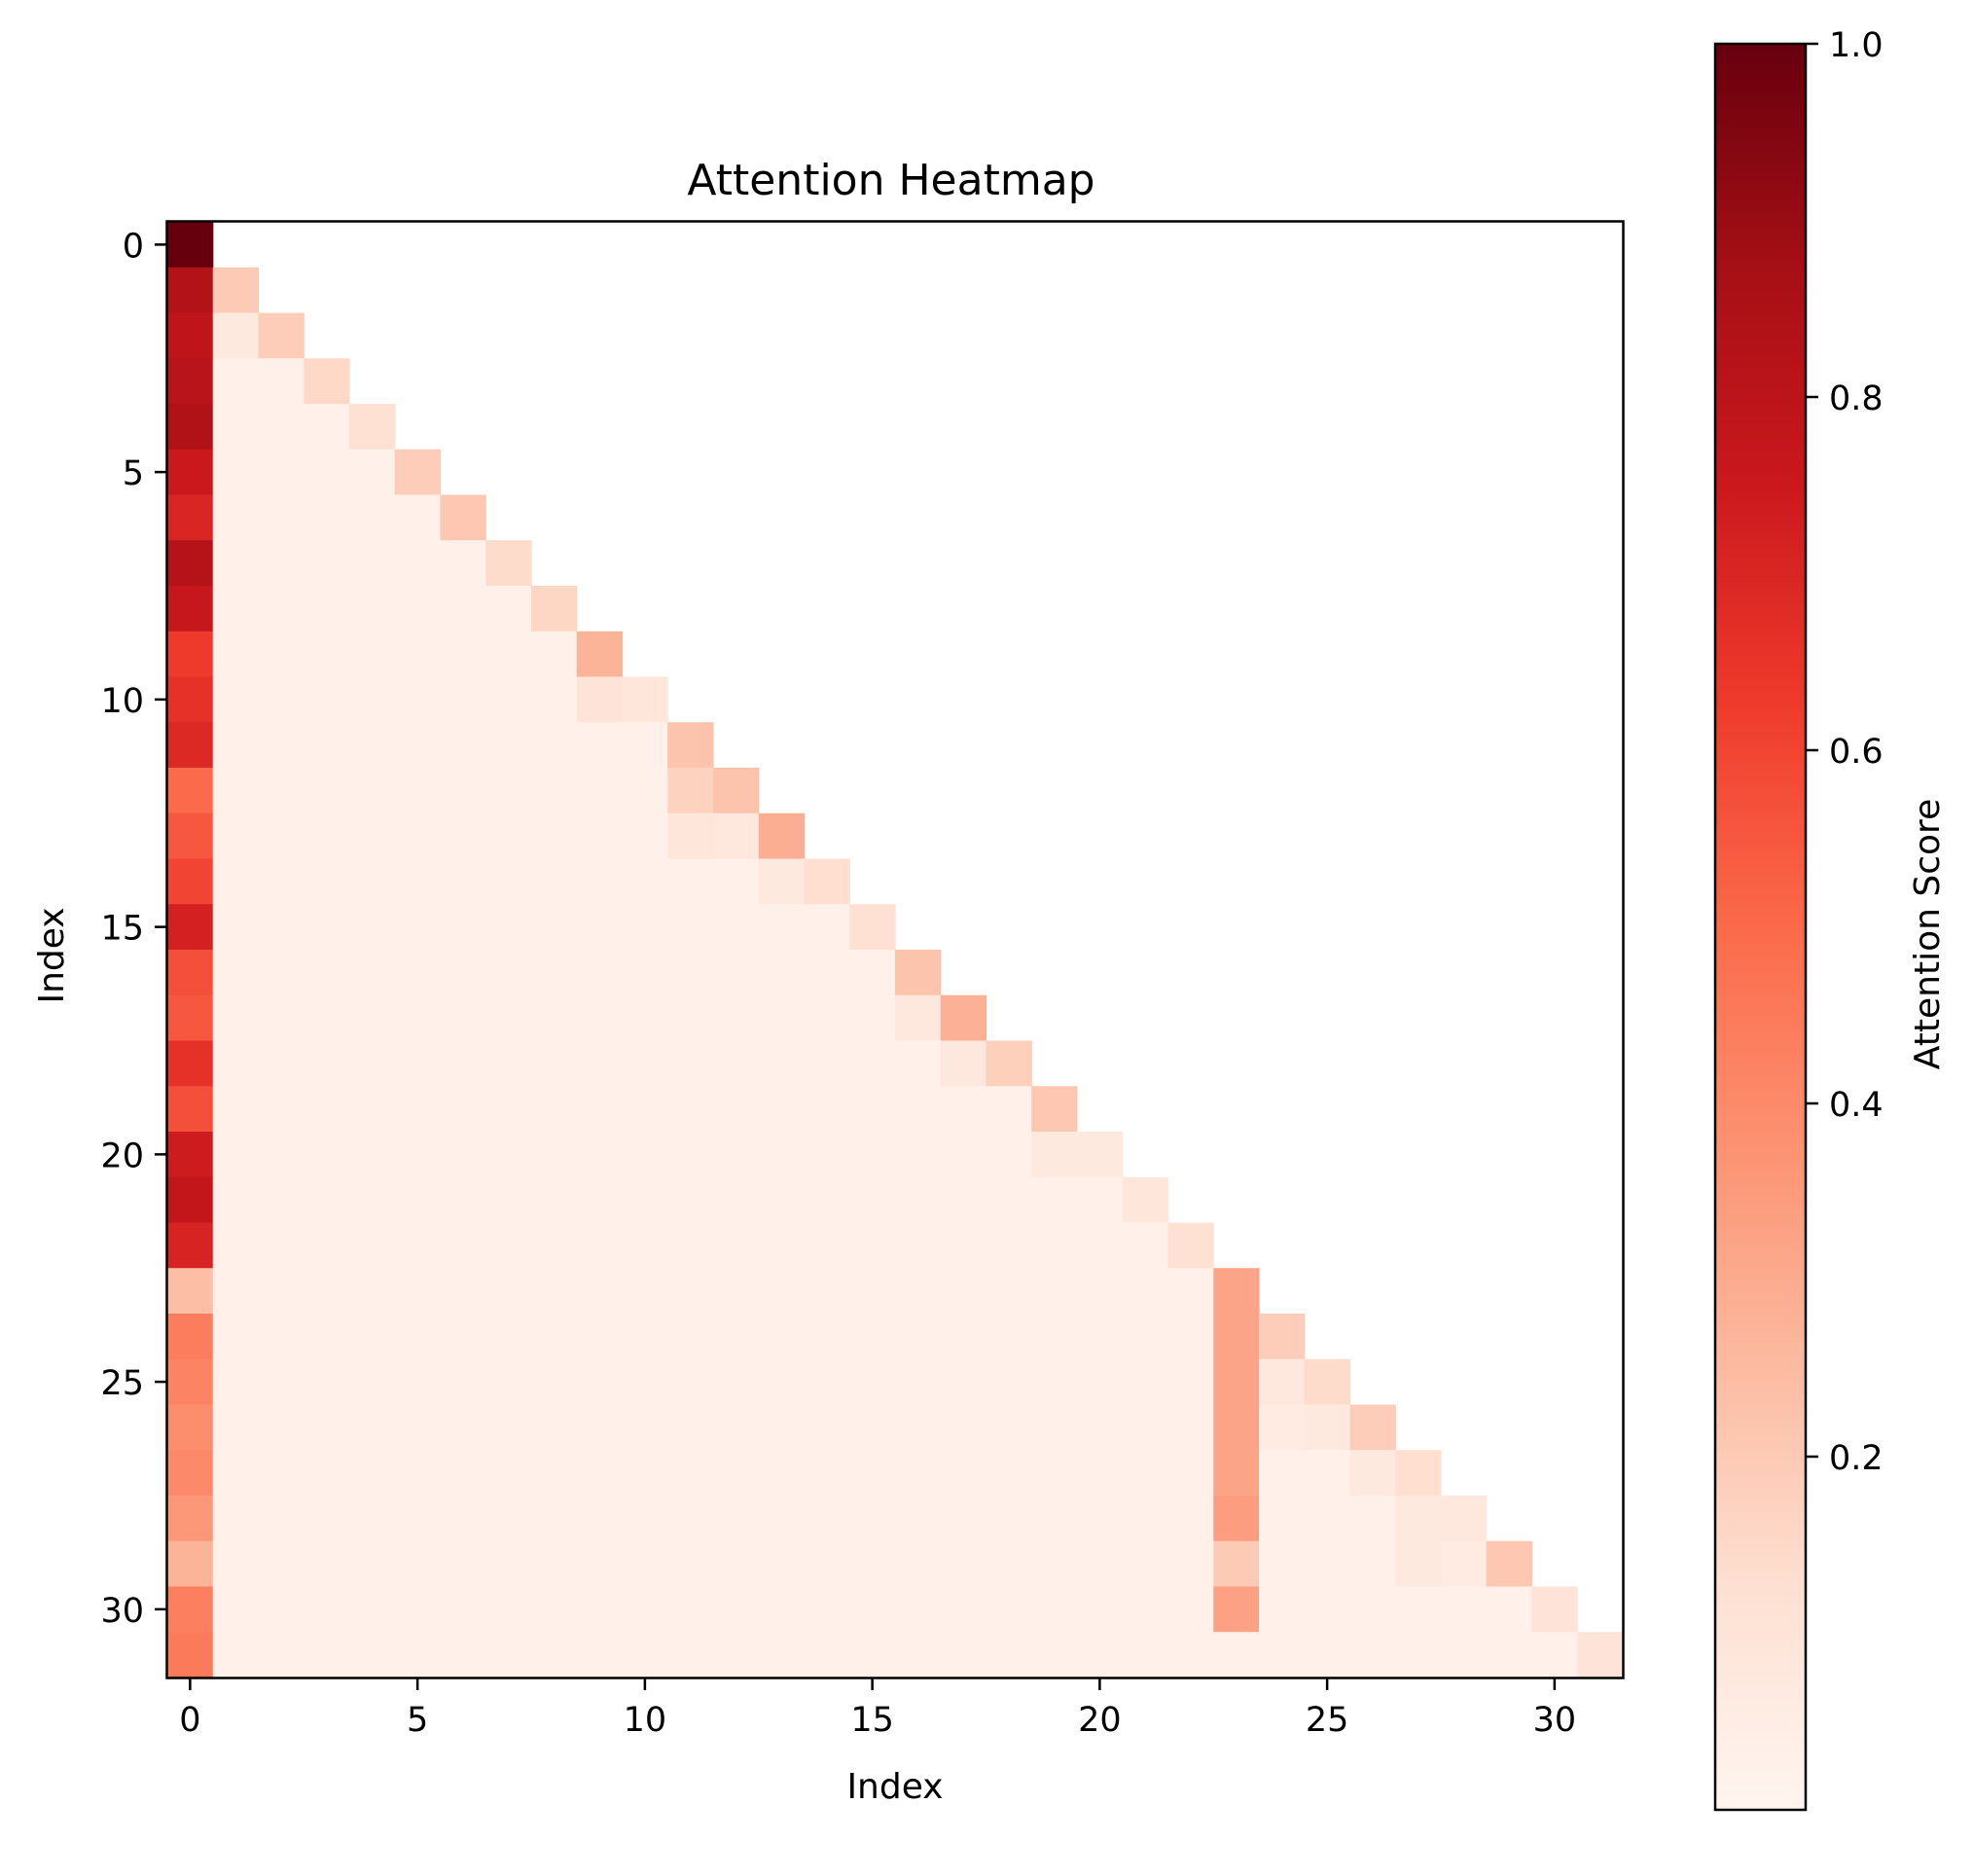 Image resolution: width=1973 pixels, height=1876 pixels. Describe the element at coordinates (895, 1787) in the screenshot. I see `x-axis-label: Index` at that location.